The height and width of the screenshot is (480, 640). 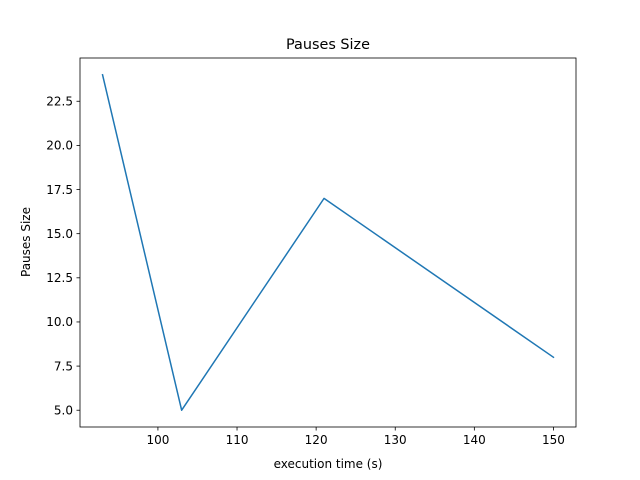 What do you see at coordinates (63, 411) in the screenshot?
I see `y-tick-label: 5.0` at bounding box center [63, 411].